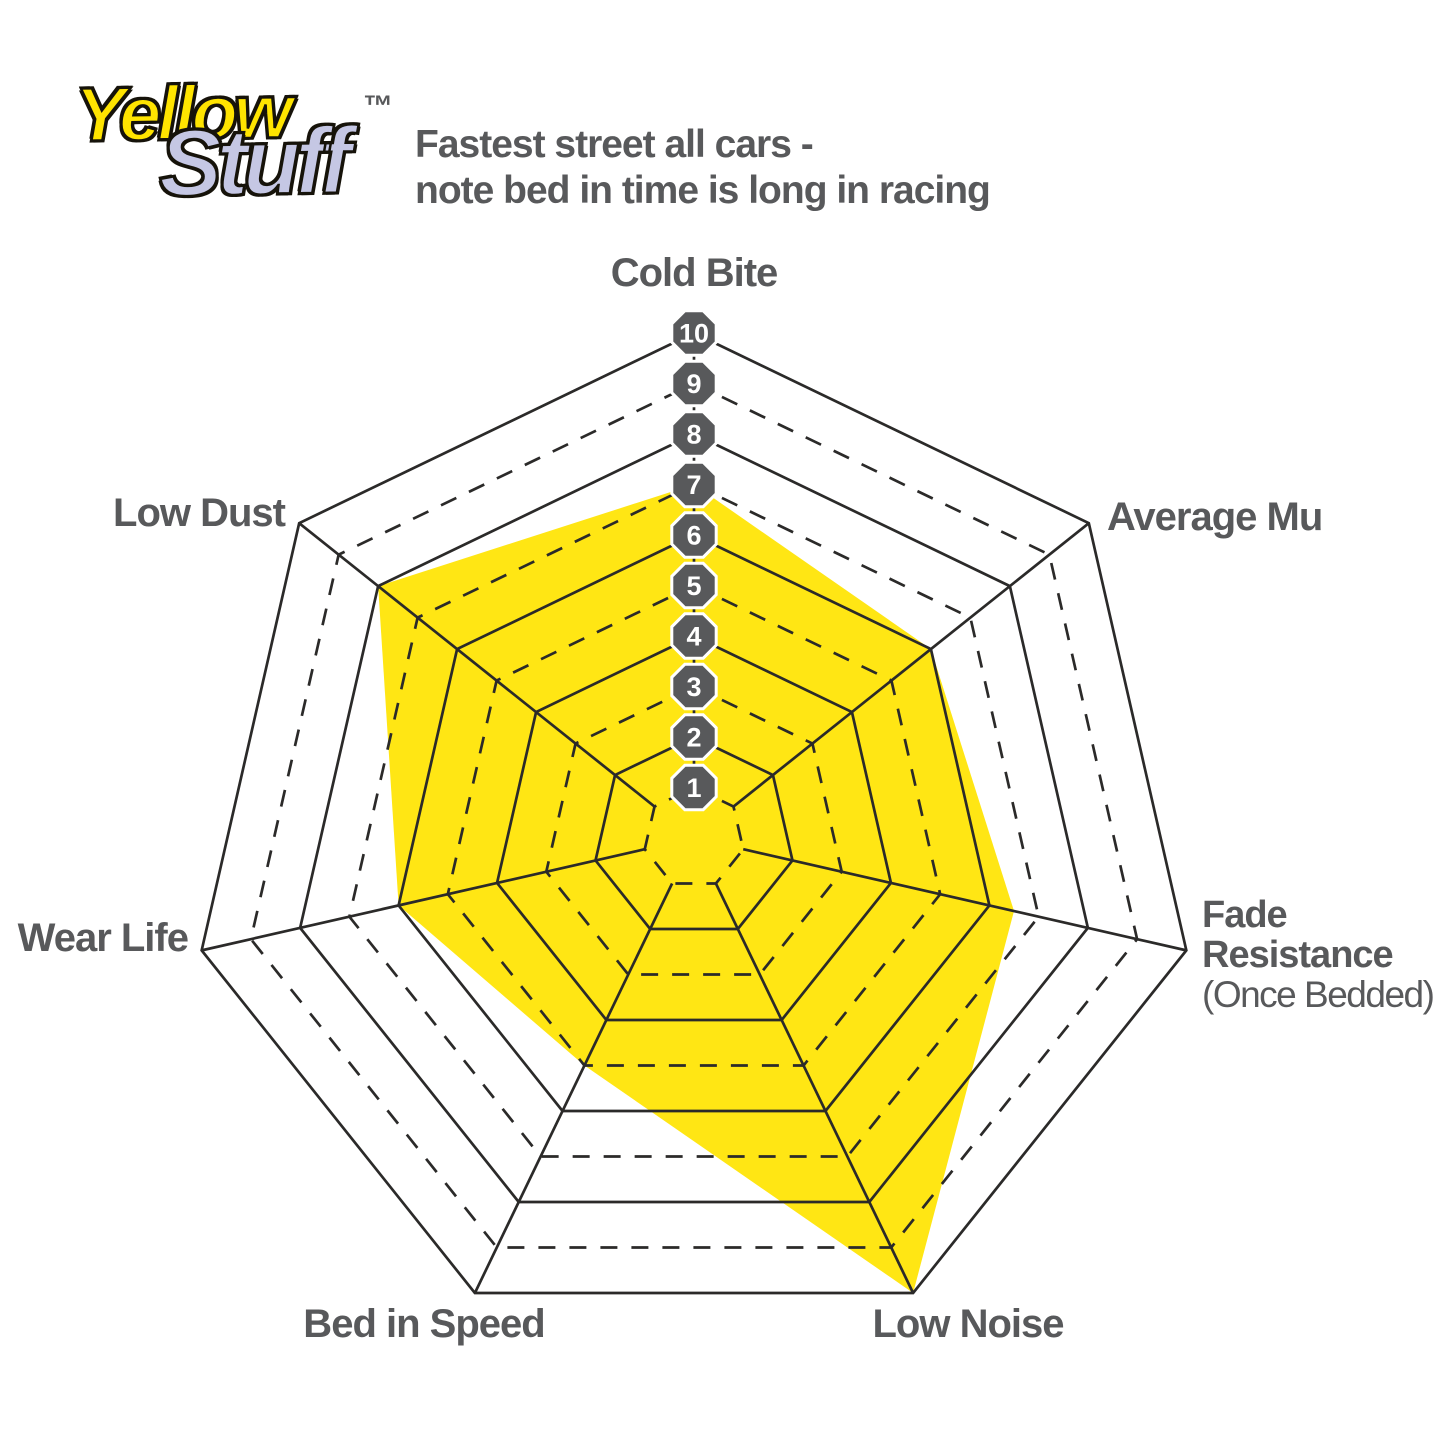  I want to click on axis-label-fade-resistance: Fade Resistance (Once Bedded), so click(1323, 954).